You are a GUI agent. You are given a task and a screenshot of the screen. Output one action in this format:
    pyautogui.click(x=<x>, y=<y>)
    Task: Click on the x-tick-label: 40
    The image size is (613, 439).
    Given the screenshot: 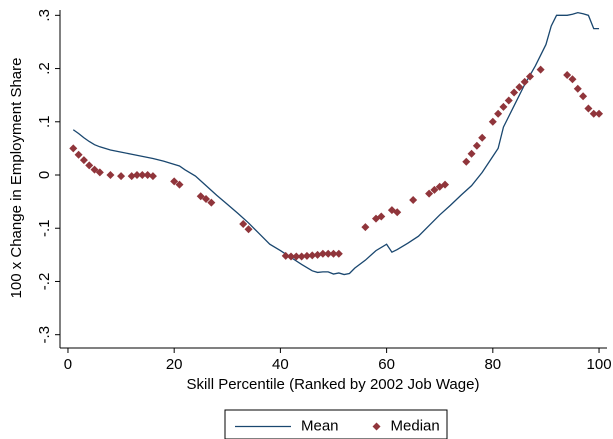 What is the action you would take?
    pyautogui.click(x=280, y=364)
    